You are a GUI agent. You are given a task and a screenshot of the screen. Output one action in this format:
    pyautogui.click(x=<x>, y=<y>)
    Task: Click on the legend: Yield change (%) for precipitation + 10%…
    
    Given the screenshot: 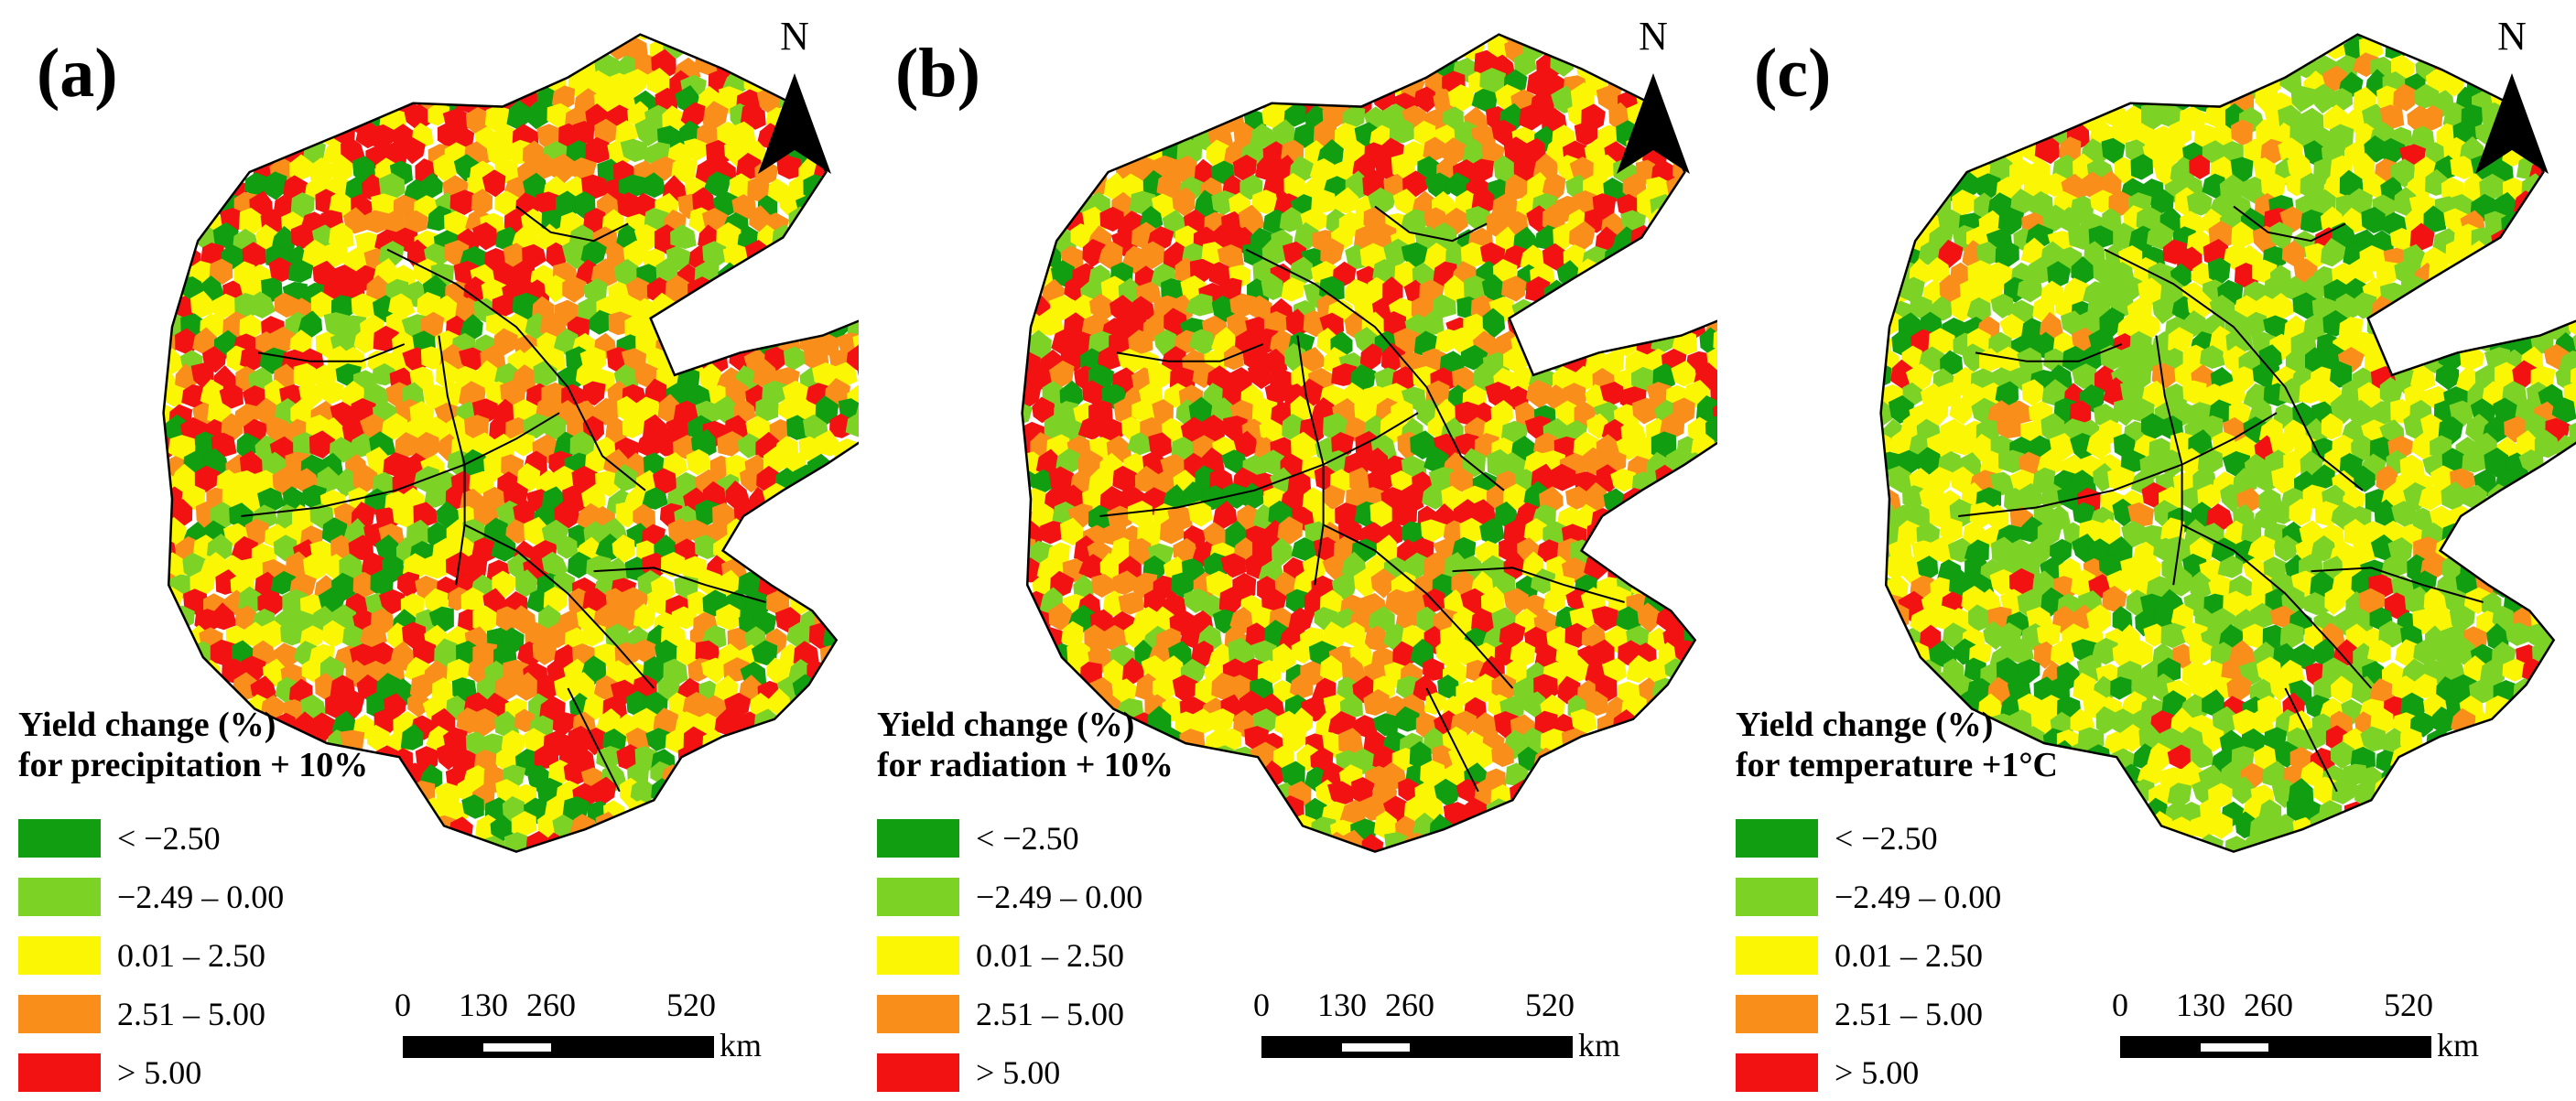 What is the action you would take?
    pyautogui.click(x=193, y=903)
    